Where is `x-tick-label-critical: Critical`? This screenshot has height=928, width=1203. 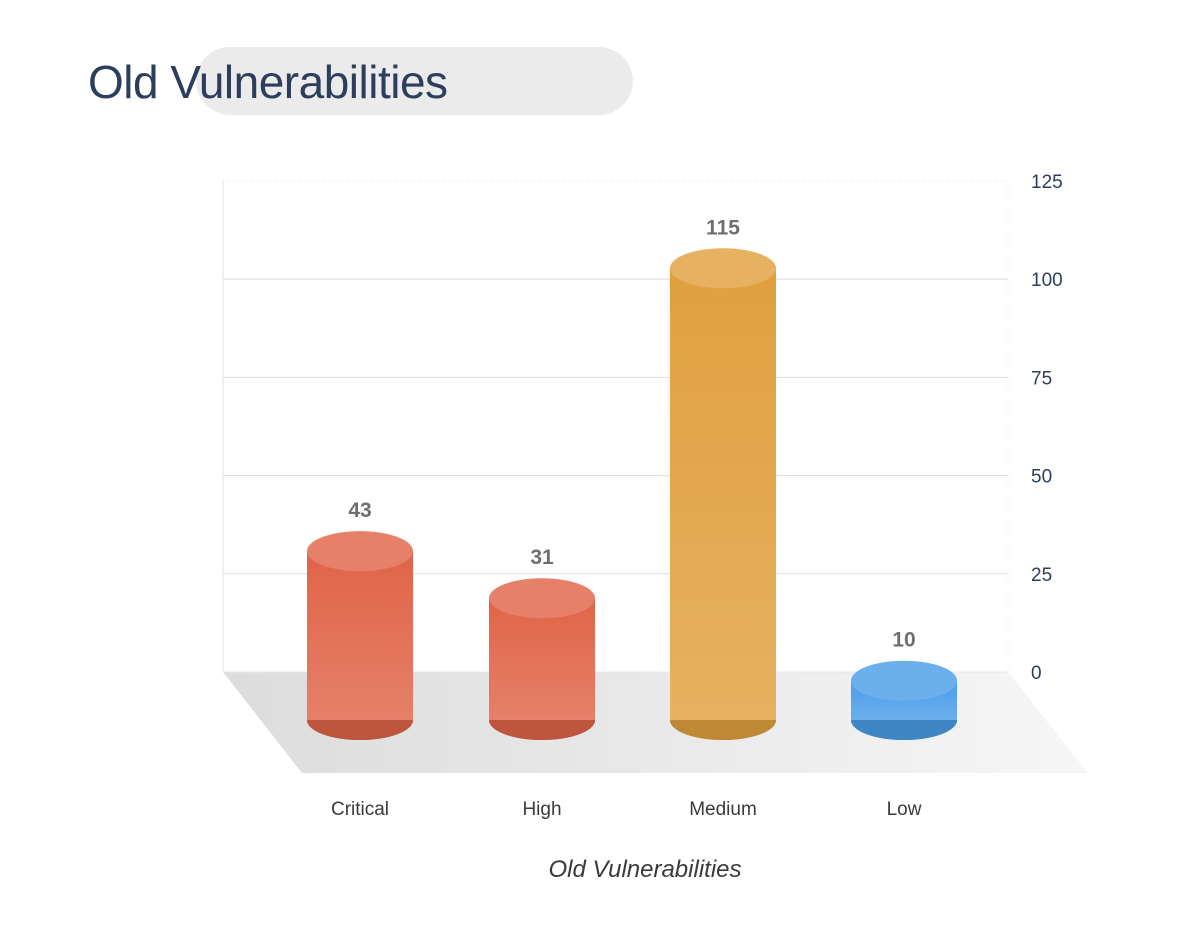 x-tick-label-critical: Critical is located at coordinates (360, 809).